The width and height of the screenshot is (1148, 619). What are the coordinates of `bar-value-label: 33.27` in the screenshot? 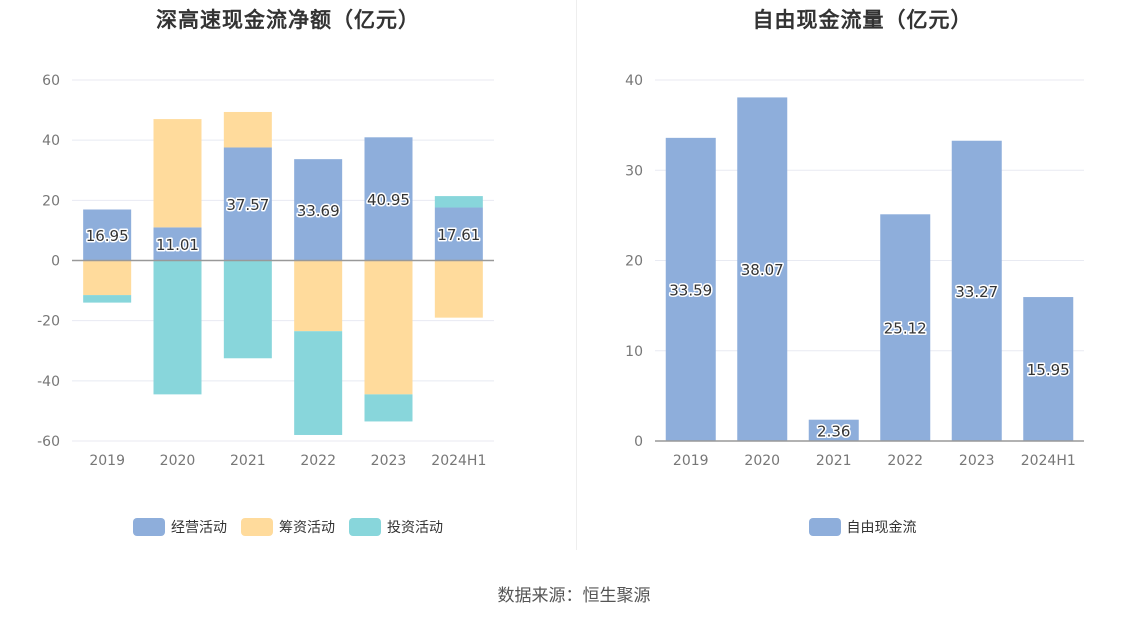 It's located at (976, 292).